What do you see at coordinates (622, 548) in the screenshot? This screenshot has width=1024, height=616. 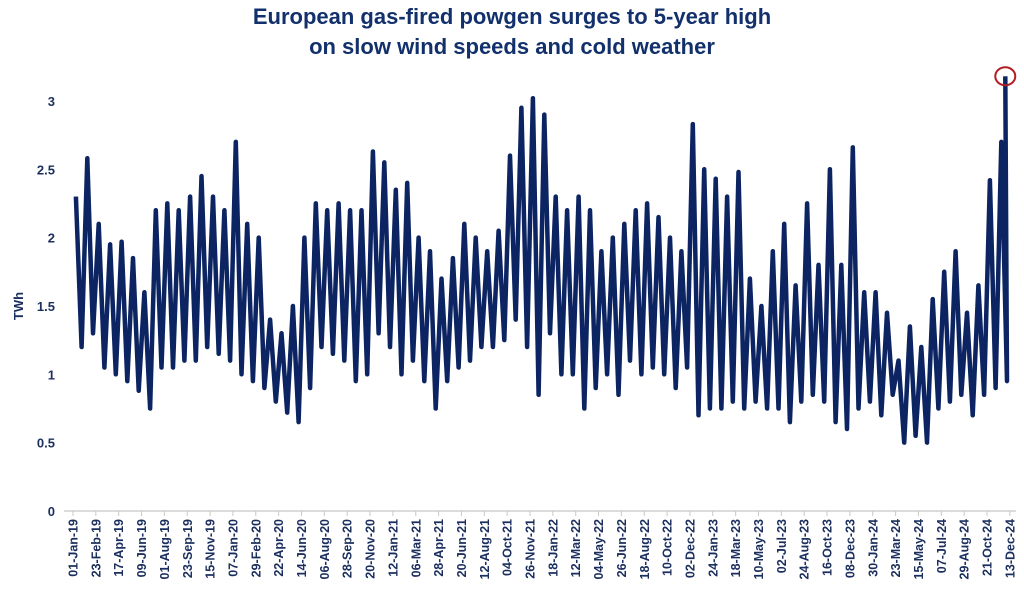 I see `x-tick-label: 26-Jun-22` at bounding box center [622, 548].